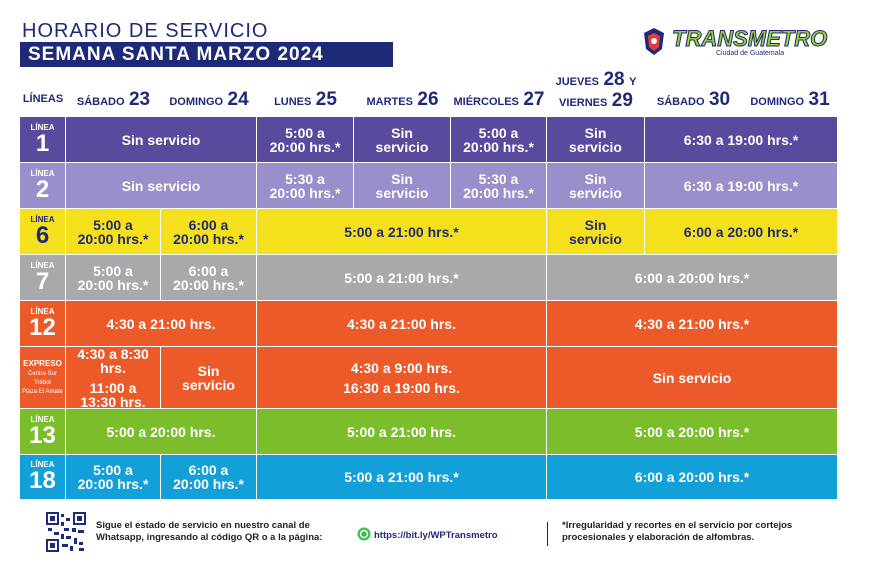  What do you see at coordinates (139, 99) in the screenshot?
I see `day-number: 23` at bounding box center [139, 99].